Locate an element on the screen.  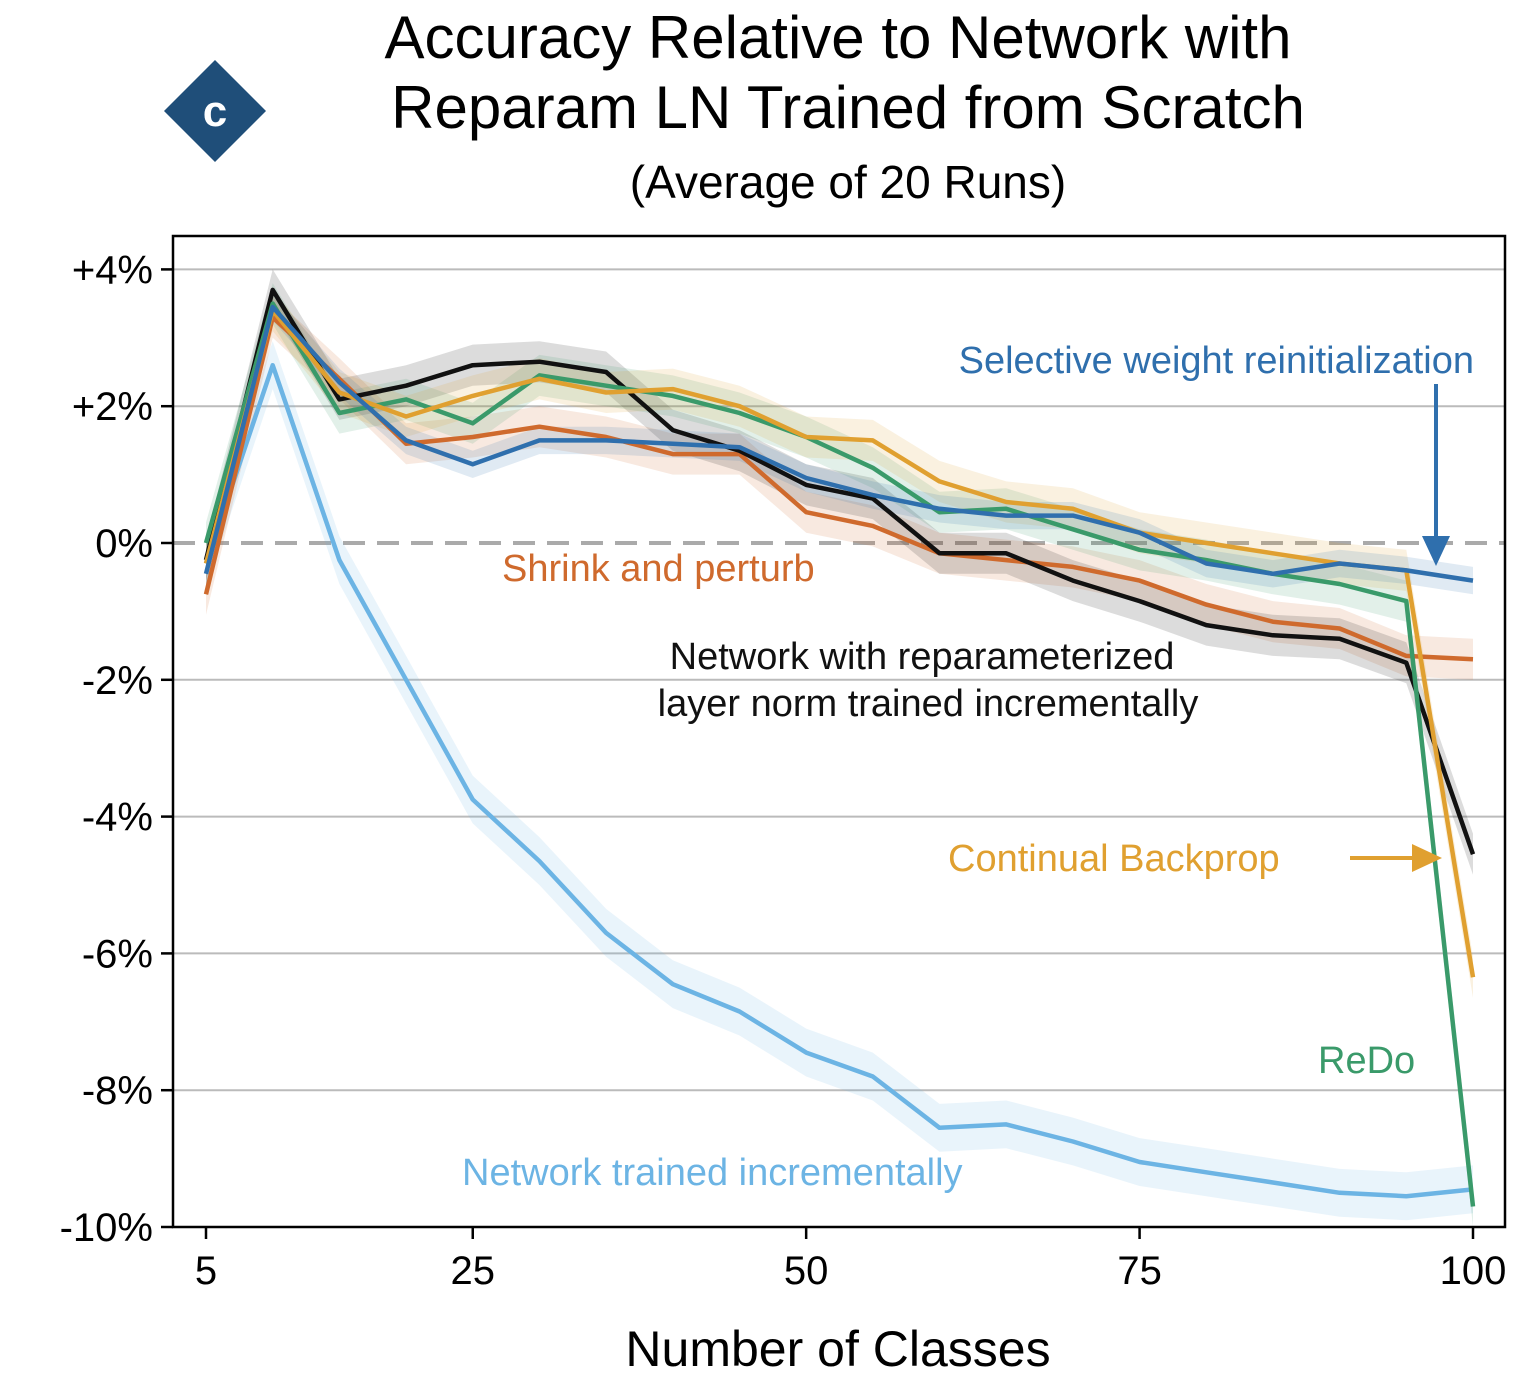
annotation-shrink-perturb: Shrink and perturb is located at coordinates (658, 569).